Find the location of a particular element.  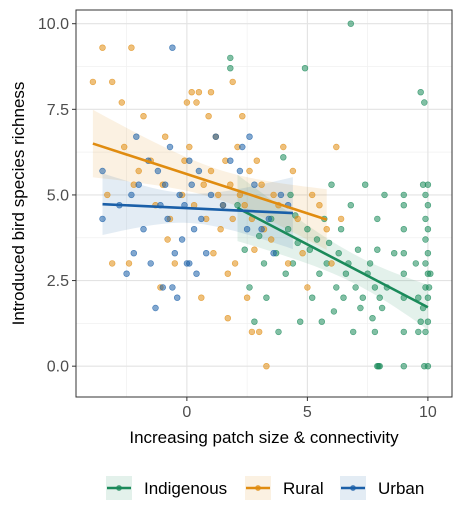

trend-line-indigenous is located at coordinates (332, 257).